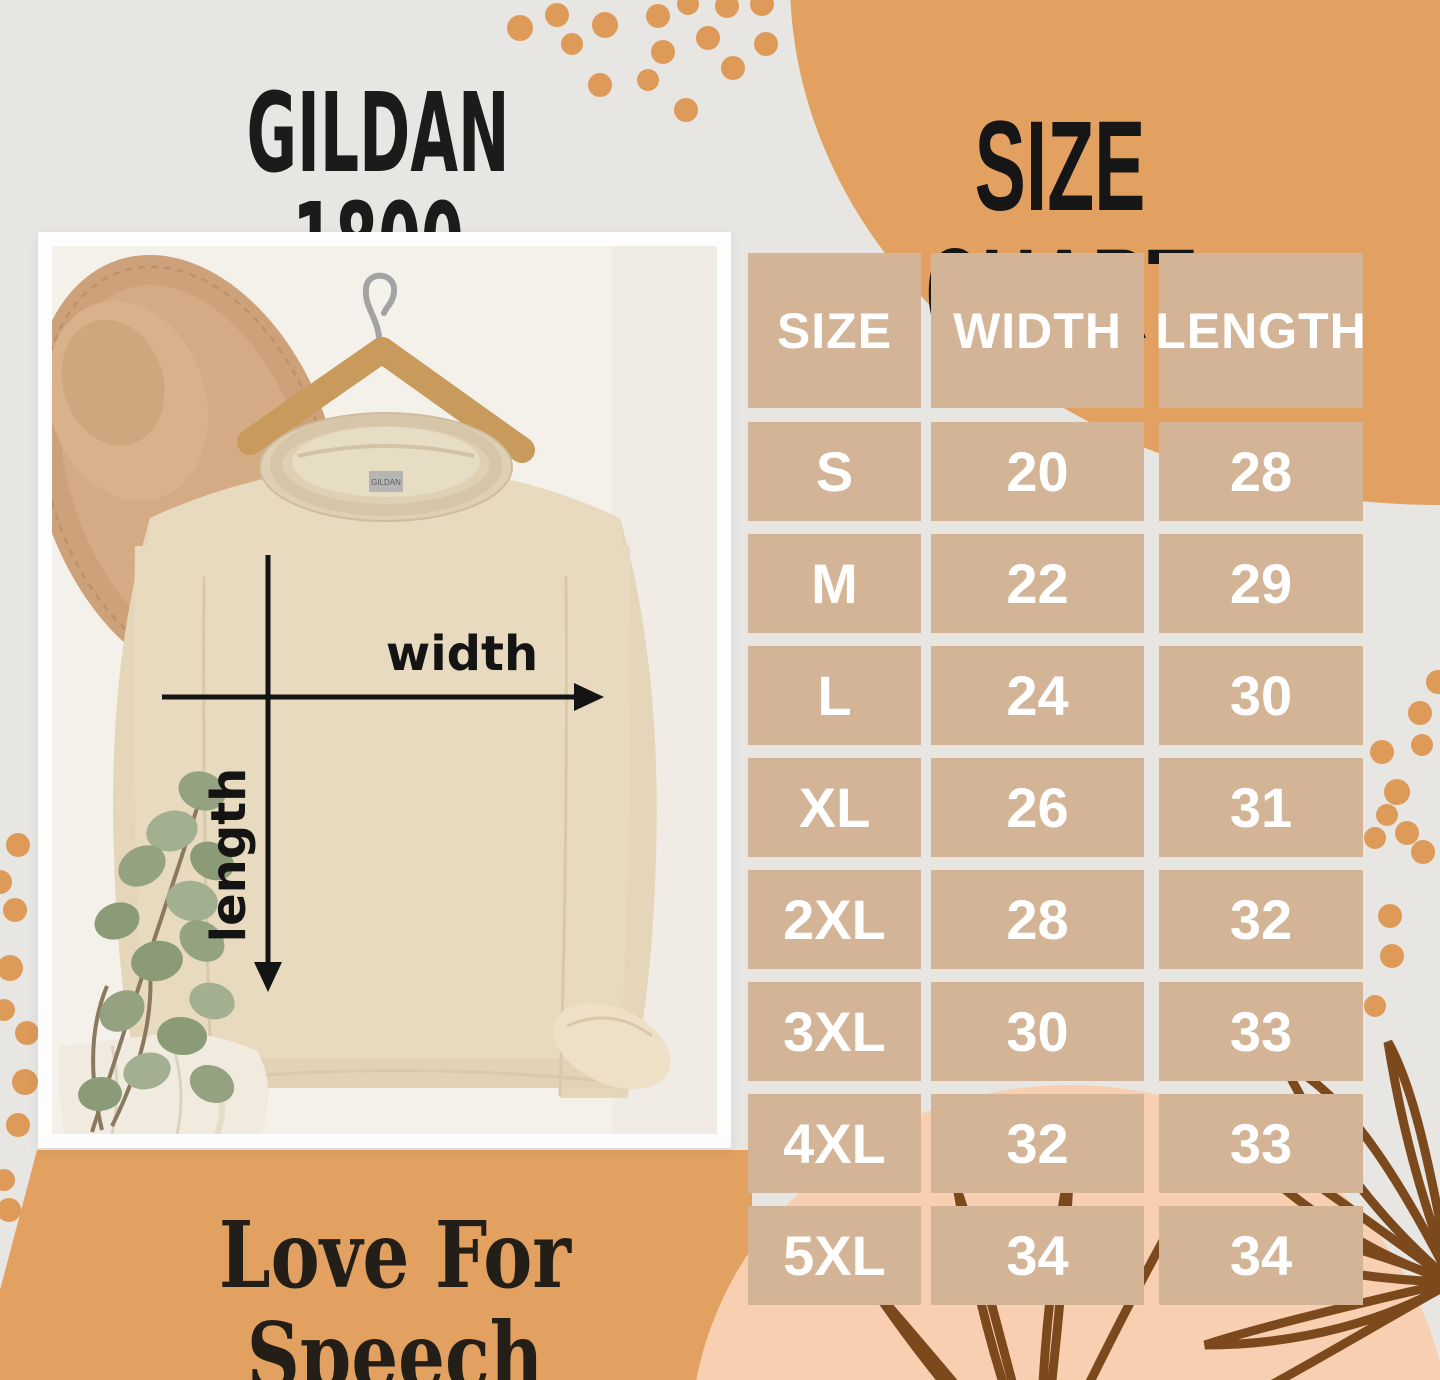 The image size is (1440, 1380). I want to click on table-cell-width: 20, so click(1037, 471).